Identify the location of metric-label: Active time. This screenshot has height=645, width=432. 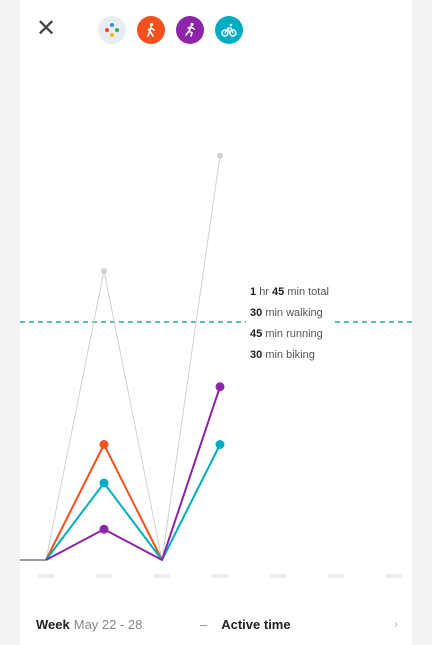
(256, 624).